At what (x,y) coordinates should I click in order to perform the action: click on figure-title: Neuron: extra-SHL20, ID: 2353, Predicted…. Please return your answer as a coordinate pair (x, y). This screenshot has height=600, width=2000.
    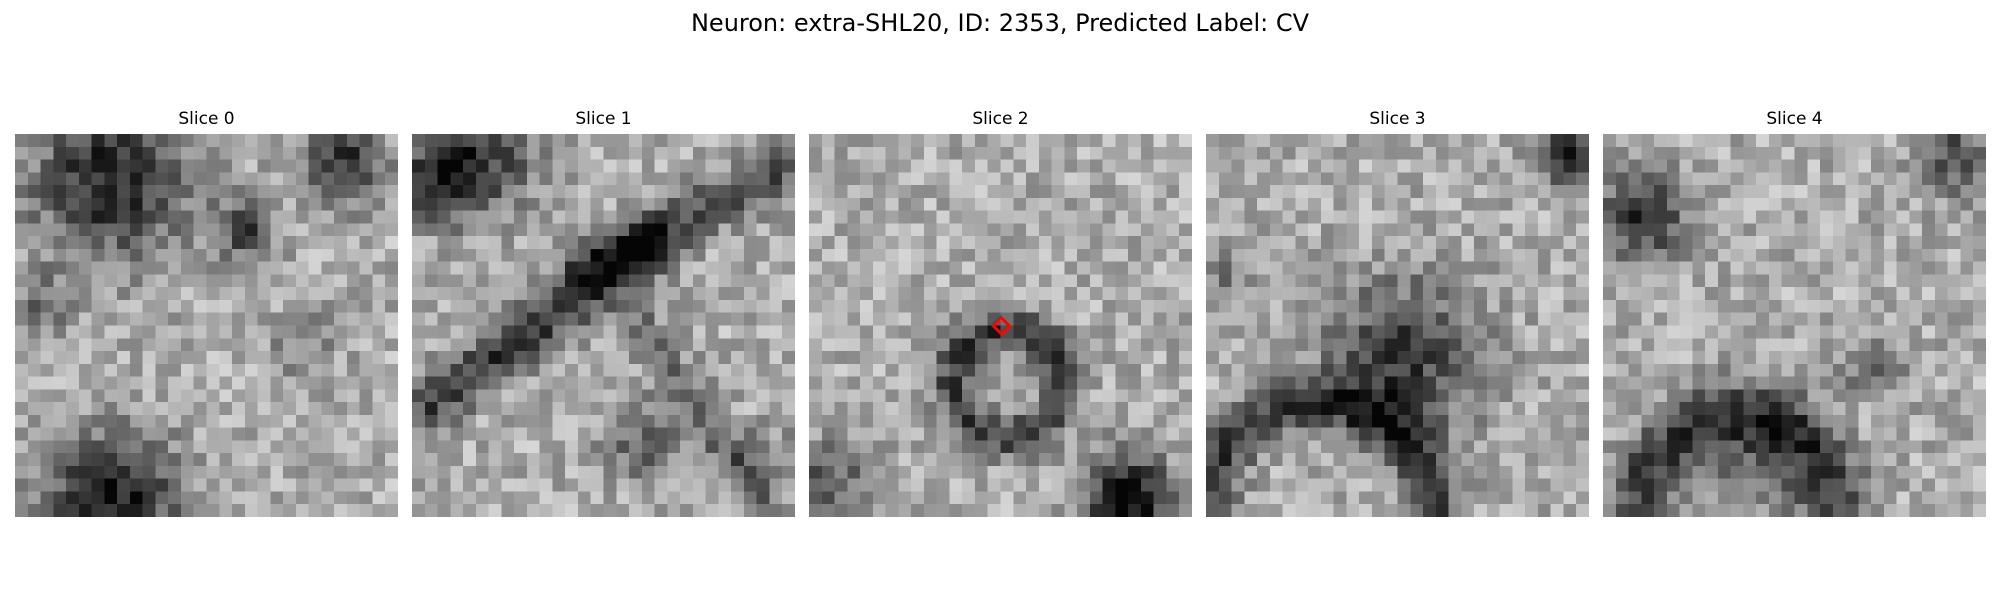
    Looking at the image, I should click on (1000, 23).